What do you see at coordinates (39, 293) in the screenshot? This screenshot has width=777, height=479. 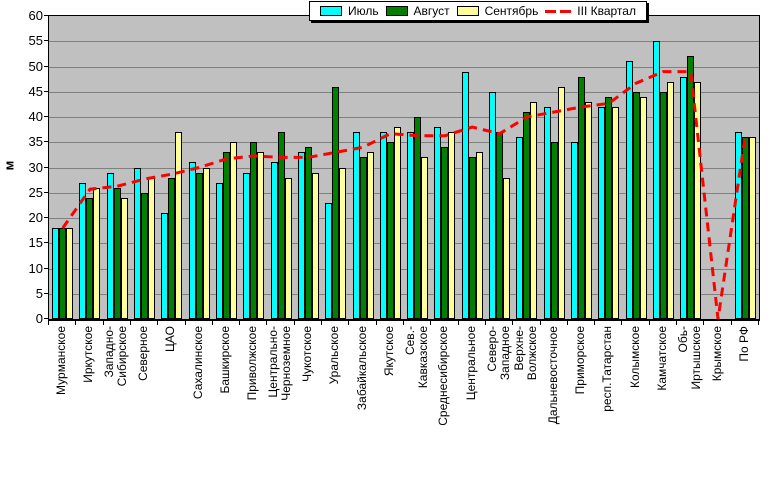 I see `y-axis-label: 5` at bounding box center [39, 293].